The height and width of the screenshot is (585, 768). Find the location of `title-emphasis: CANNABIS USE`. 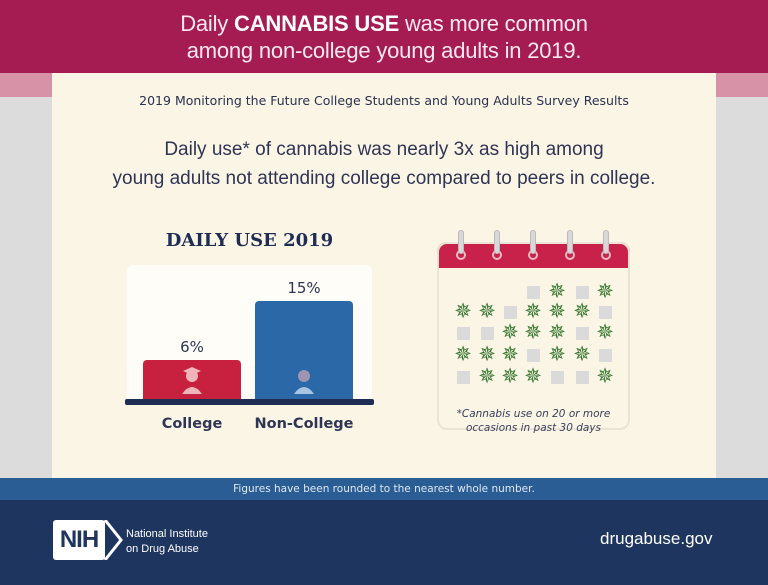

title-emphasis: CANNABIS USE is located at coordinates (317, 23).